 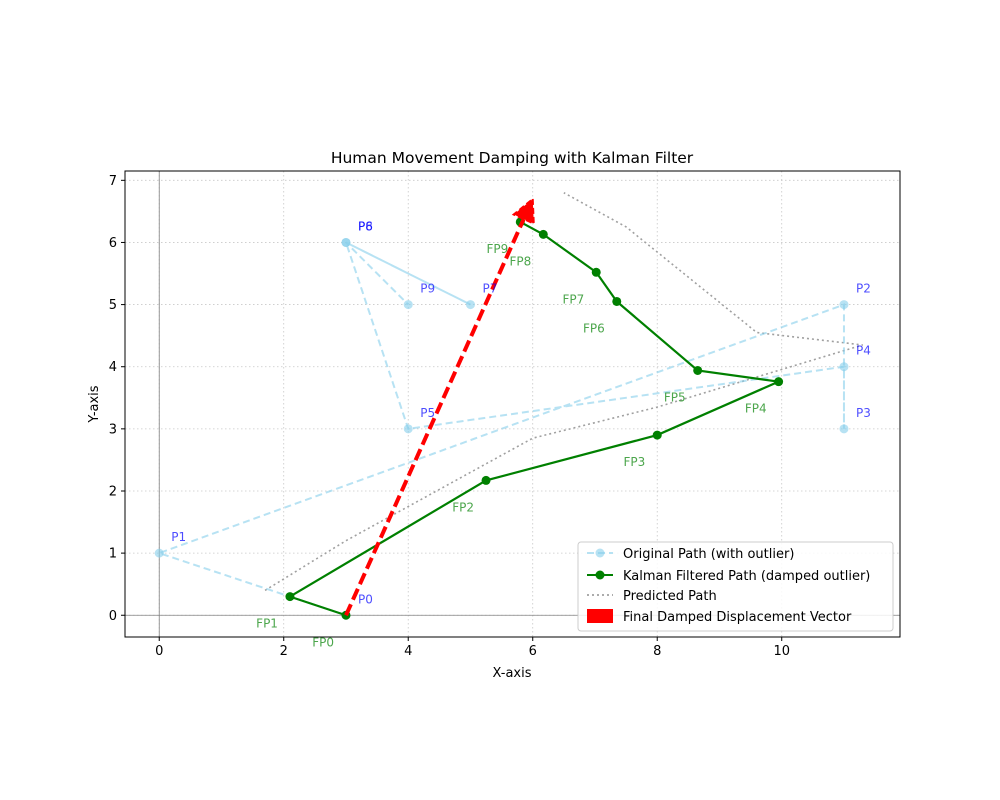 I want to click on y-tick-label: 7, so click(x=113, y=181).